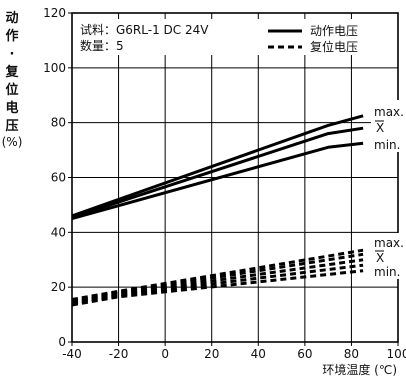  What do you see at coordinates (11, 90) in the screenshot?
I see `ylabel-char: 位` at bounding box center [11, 90].